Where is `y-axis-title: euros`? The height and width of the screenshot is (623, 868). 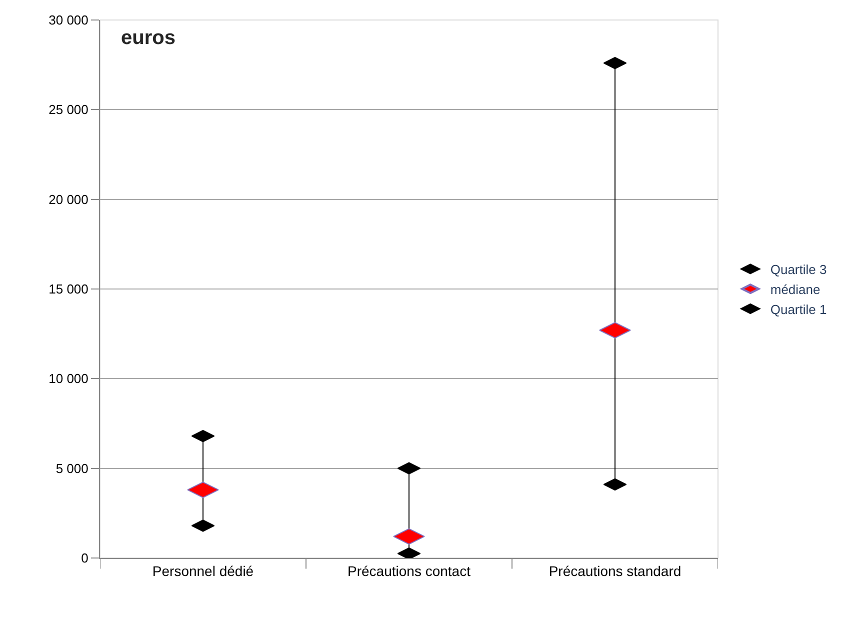
y-axis-title: euros is located at coordinates (148, 38).